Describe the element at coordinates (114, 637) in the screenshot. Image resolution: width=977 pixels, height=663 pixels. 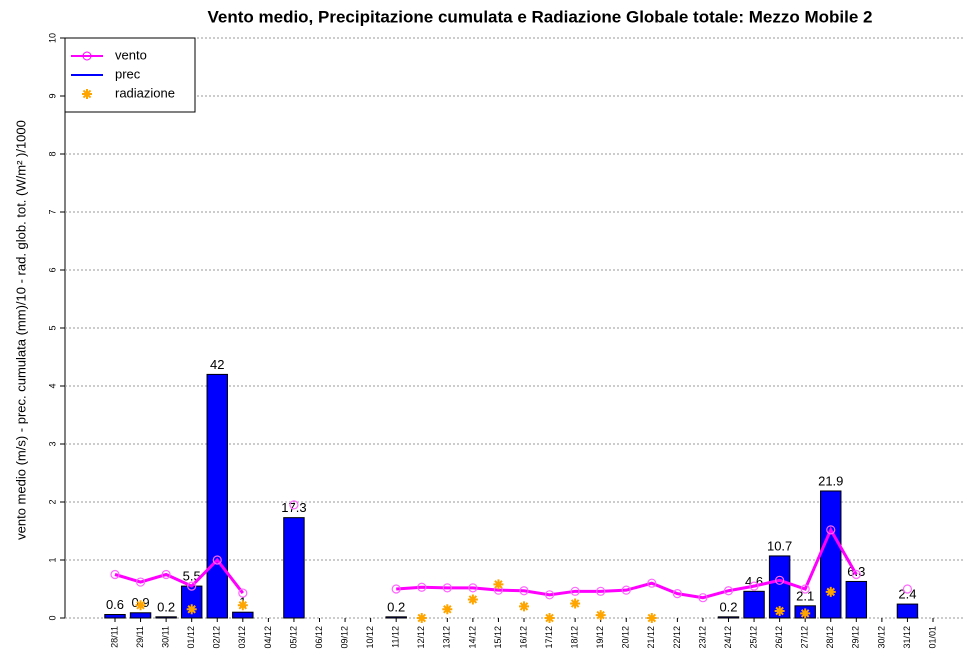
I see `x-tick-label: 28/11` at that location.